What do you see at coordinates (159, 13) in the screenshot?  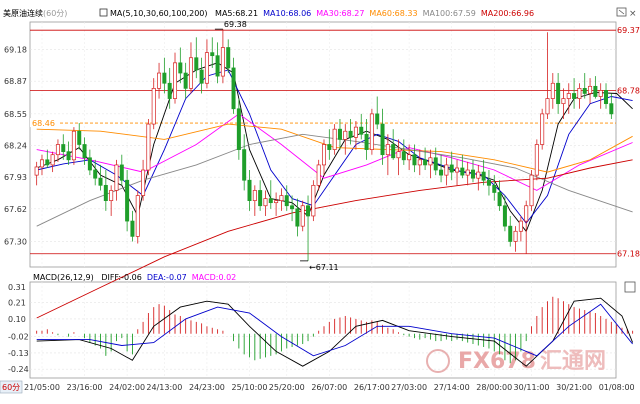 I see `ma-params-label: MA(5,10,30,60,100,200)` at bounding box center [159, 13].